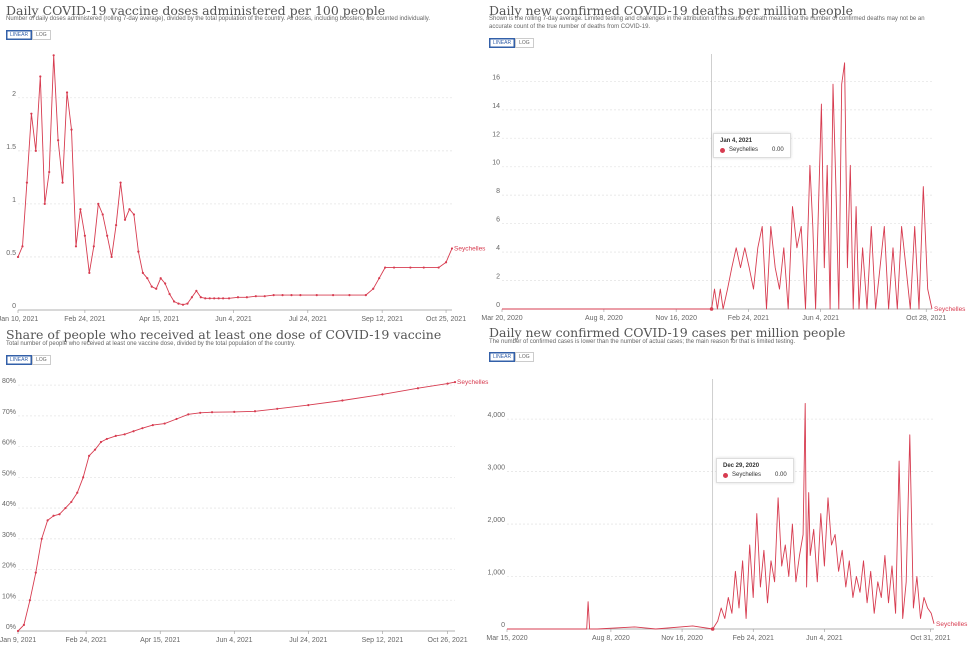  I want to click on y-tick-label: 50%, so click(9, 473).